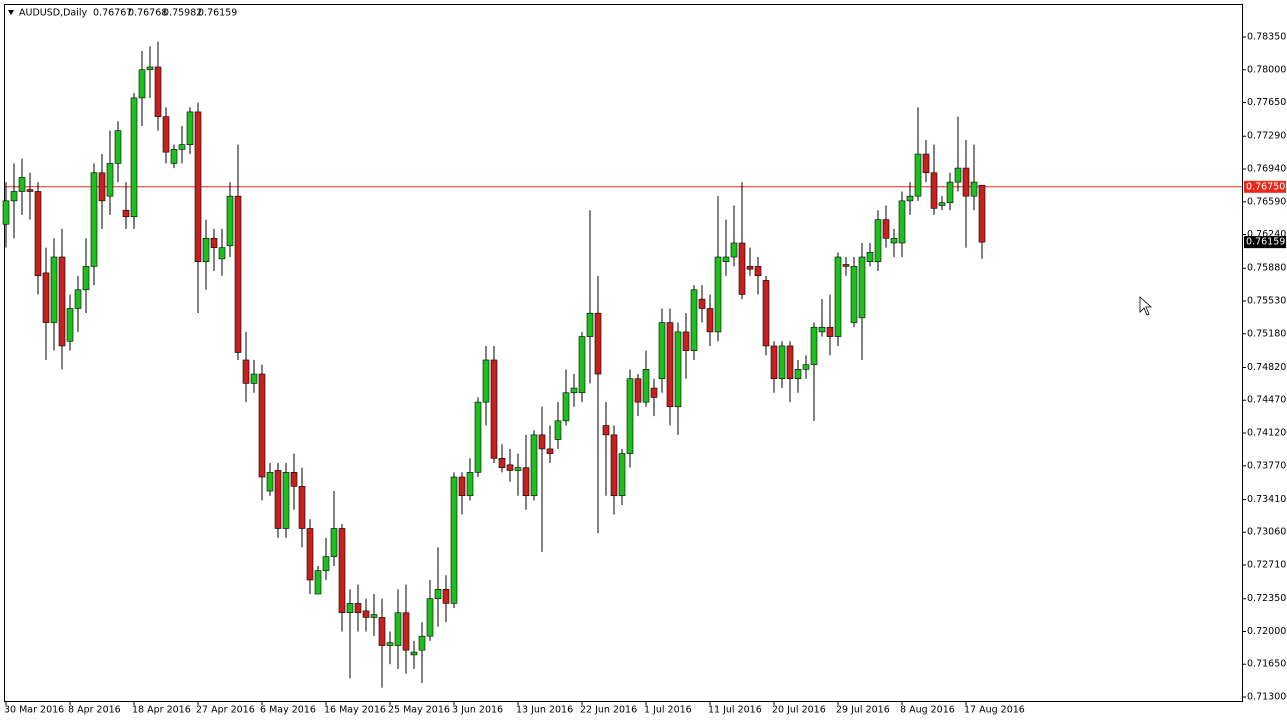 Image resolution: width=1287 pixels, height=723 pixels. What do you see at coordinates (1266, 433) in the screenshot?
I see `y-tick-label: 0.74120` at bounding box center [1266, 433].